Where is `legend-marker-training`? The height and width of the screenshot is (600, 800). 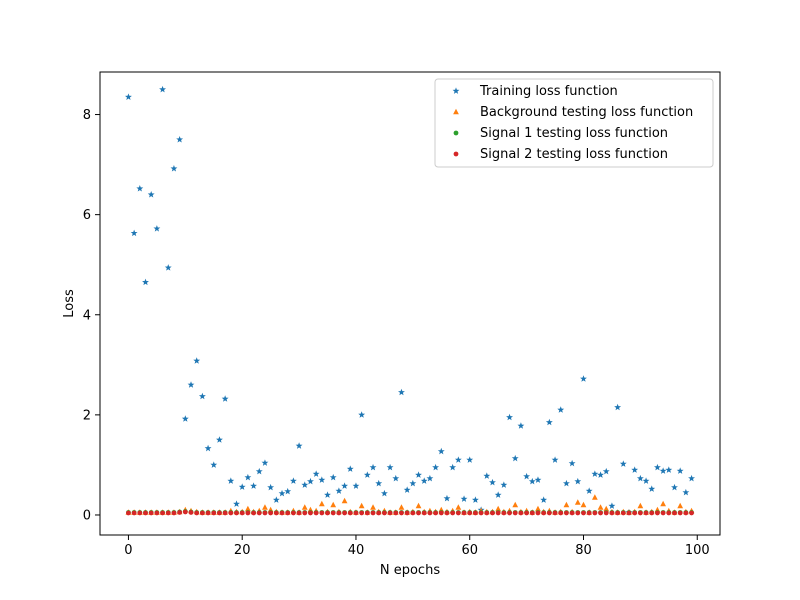 legend-marker-training is located at coordinates (456, 90).